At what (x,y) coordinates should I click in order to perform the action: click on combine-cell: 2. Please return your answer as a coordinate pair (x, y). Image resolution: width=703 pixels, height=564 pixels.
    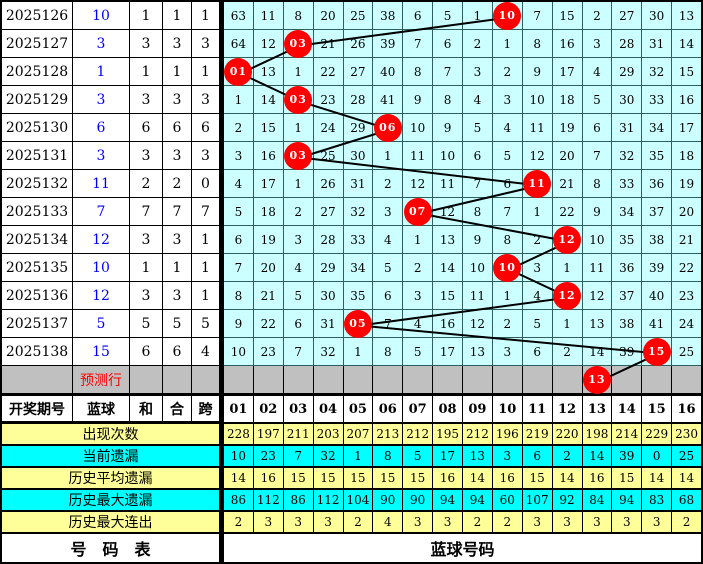
    Looking at the image, I should click on (177, 184).